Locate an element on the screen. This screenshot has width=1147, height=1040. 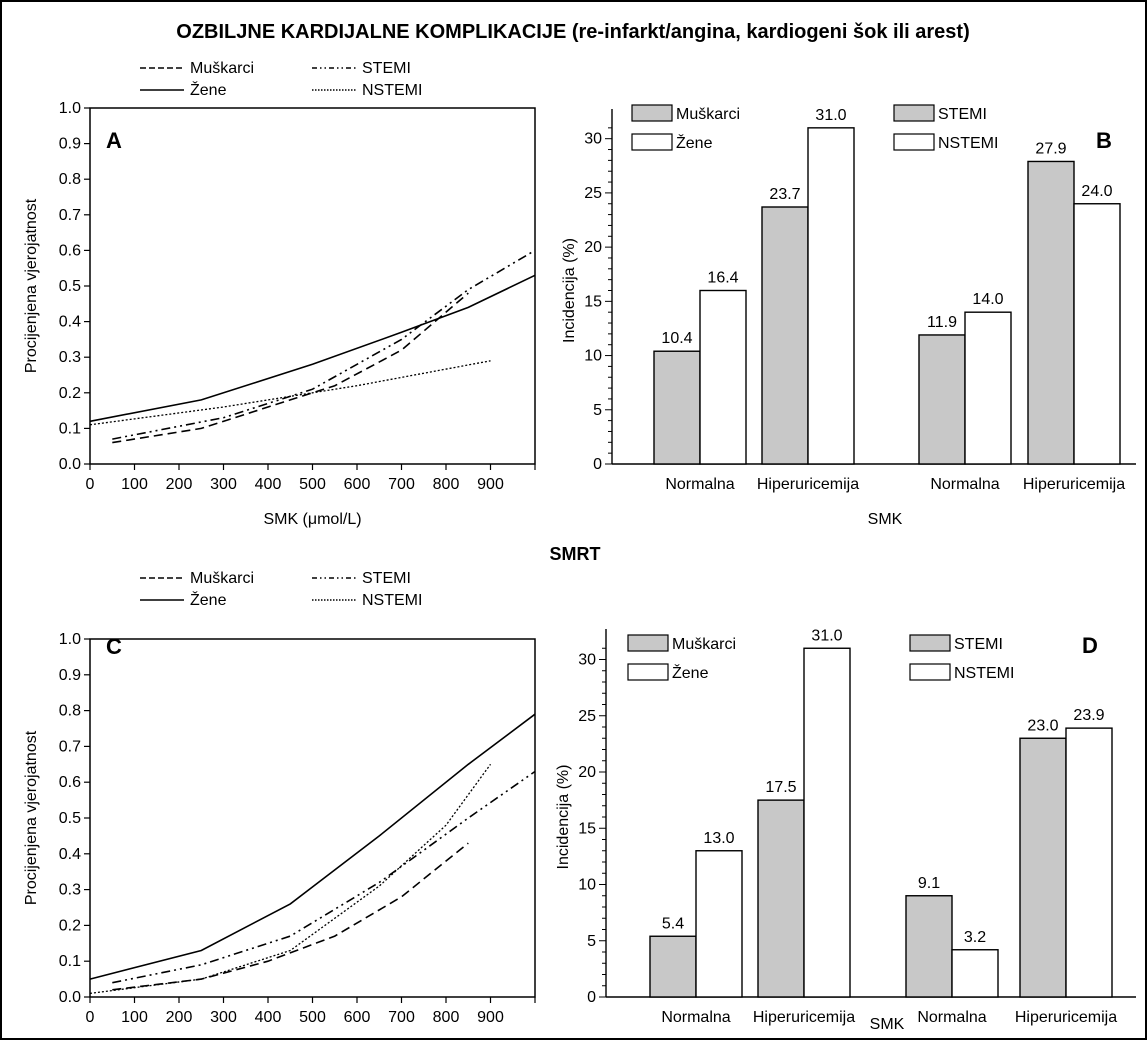
legend-swatch-nstemi is located at coordinates (914, 142).